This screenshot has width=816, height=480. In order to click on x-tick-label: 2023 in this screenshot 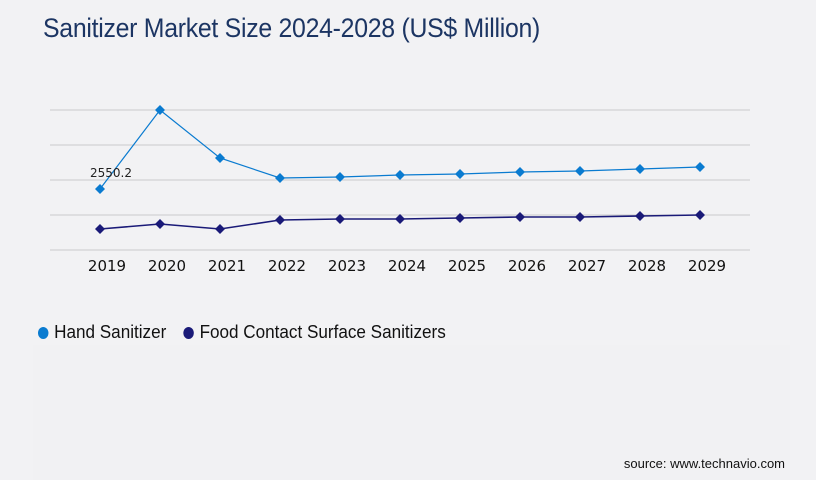, I will do `click(347, 266)`.